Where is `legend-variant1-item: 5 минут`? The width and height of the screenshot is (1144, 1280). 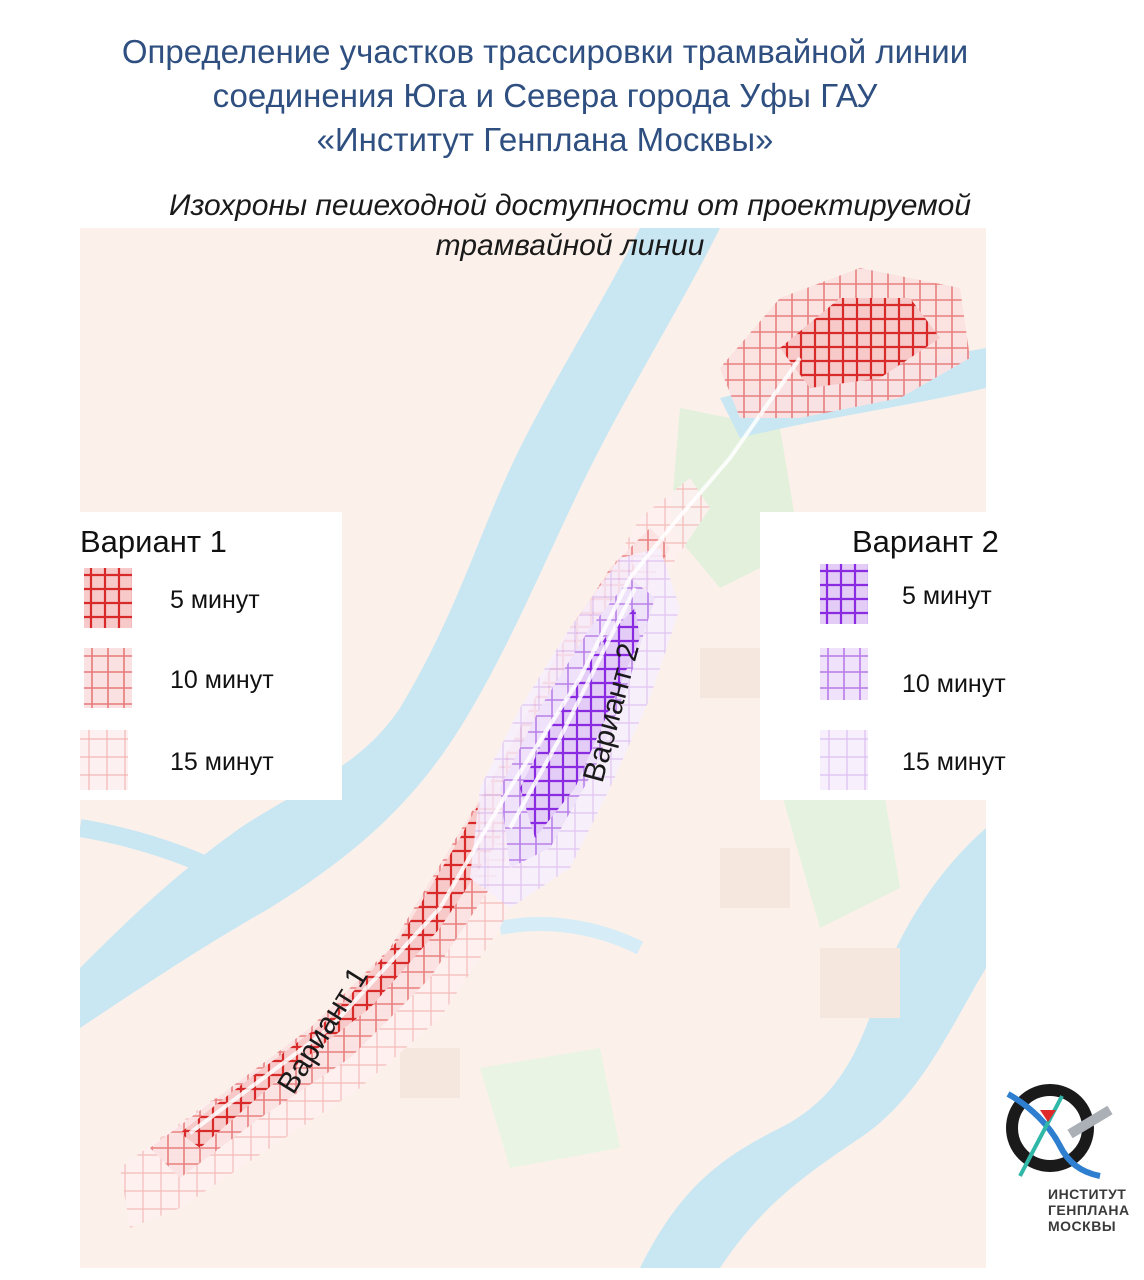
legend-variant1-item: 5 минут is located at coordinates (211, 600).